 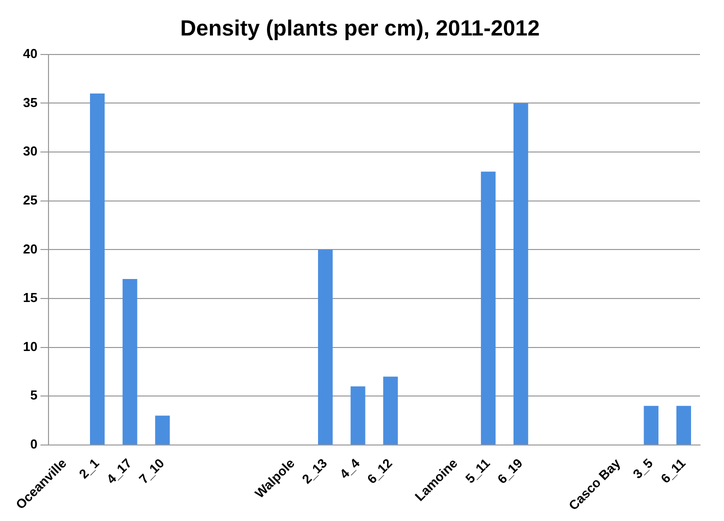 I want to click on y-tick-label: 10, so click(x=30, y=346).